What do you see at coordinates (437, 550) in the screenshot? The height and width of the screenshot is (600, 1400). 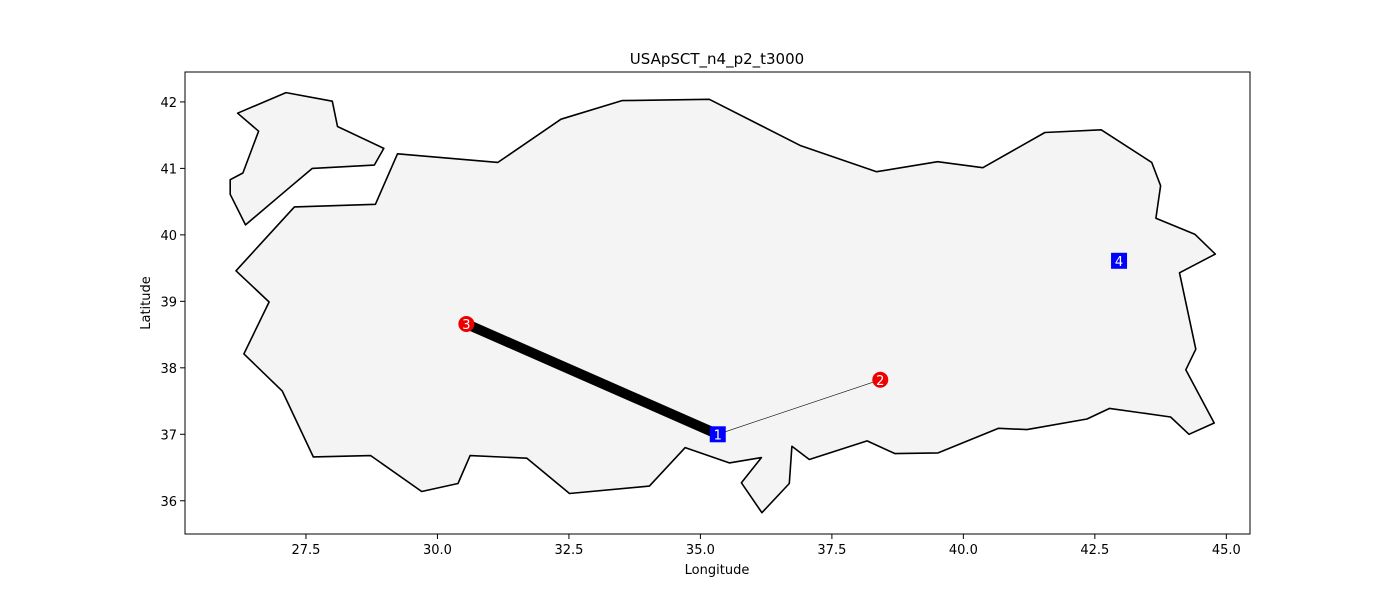 I see `x-tick-label: 30.0` at bounding box center [437, 550].